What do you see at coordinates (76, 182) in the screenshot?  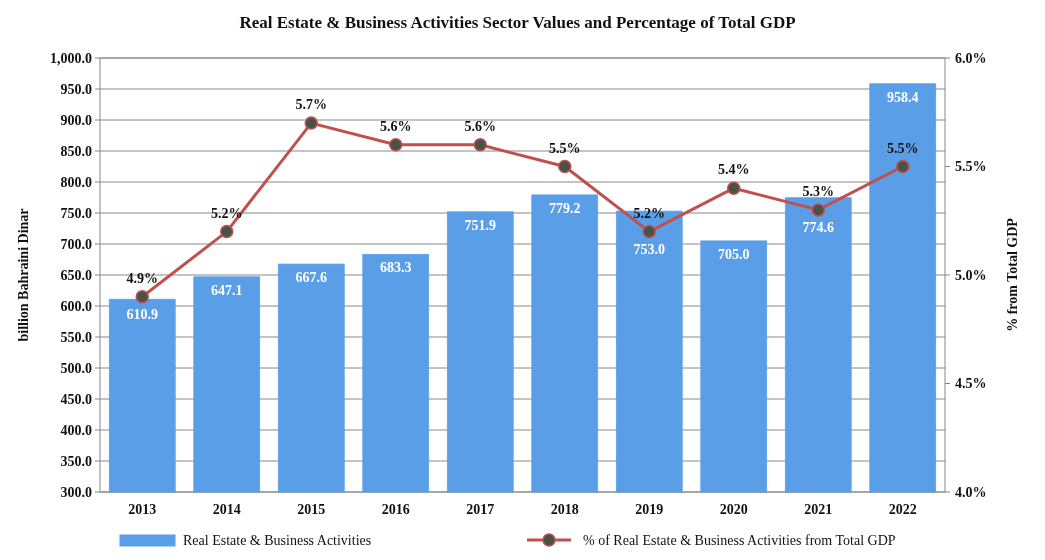 I see `y-tick-label: 800.0` at bounding box center [76, 182].